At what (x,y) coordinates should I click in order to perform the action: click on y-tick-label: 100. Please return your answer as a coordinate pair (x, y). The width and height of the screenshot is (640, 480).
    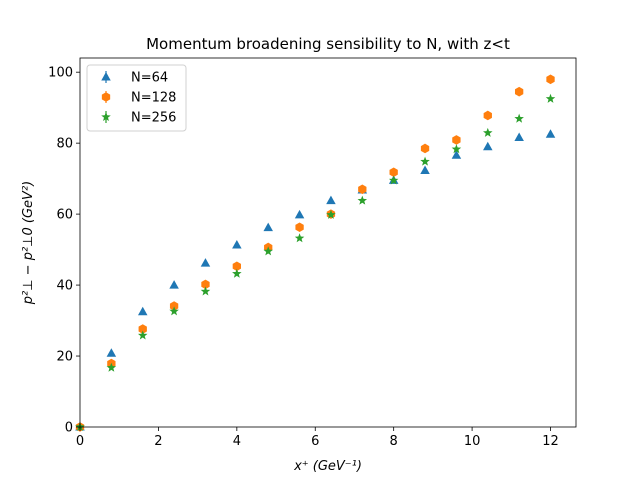
    Looking at the image, I should click on (60, 73).